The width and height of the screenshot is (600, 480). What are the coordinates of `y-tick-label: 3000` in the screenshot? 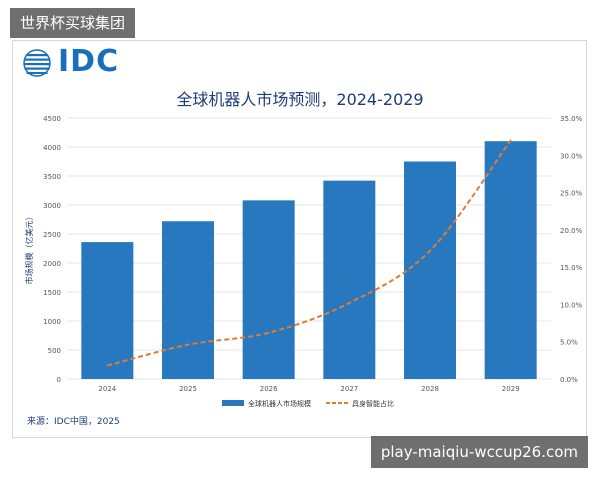 It's located at (52, 206).